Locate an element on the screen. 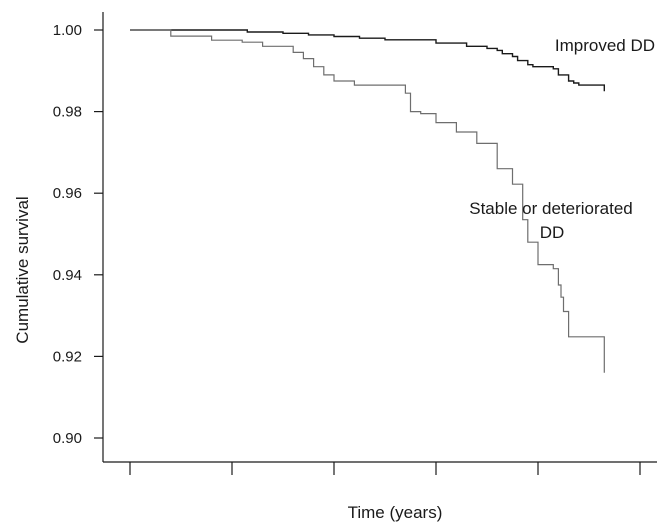  y-tick-label: 0.94 is located at coordinates (67, 275).